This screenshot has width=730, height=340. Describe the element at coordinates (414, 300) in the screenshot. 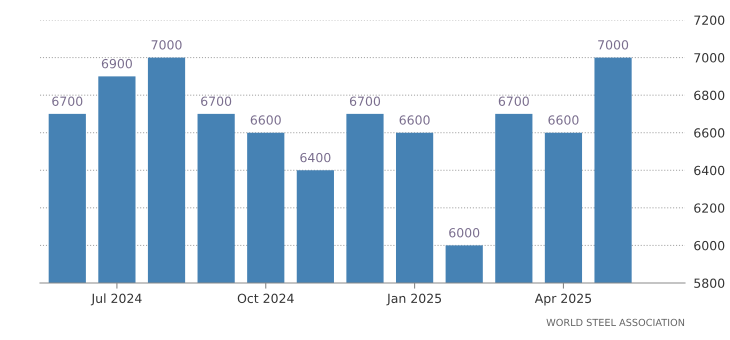

I see `x-tick-label: Jan 2025` at that location.